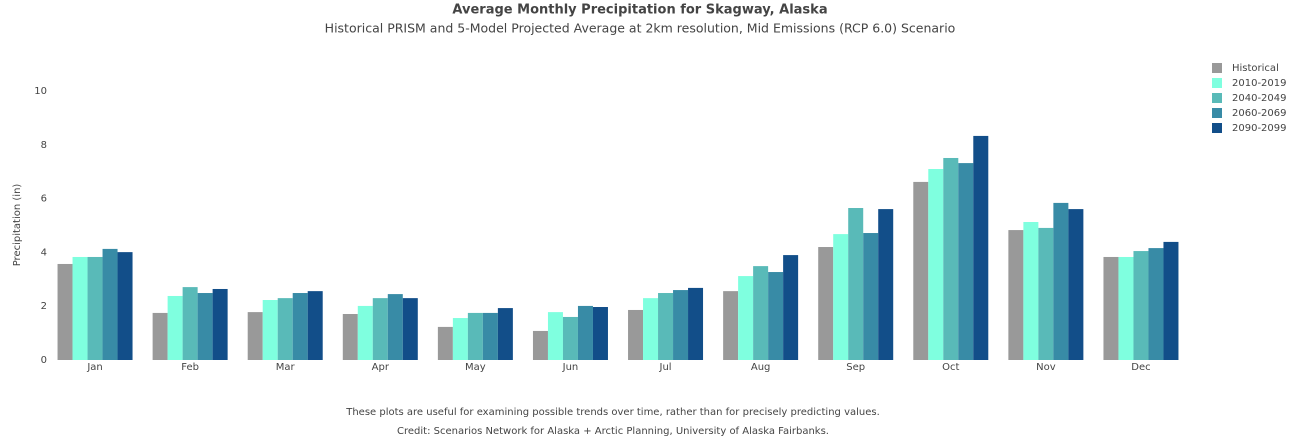 Image resolution: width=1300 pixels, height=440 pixels. What do you see at coordinates (40, 91) in the screenshot?
I see `y-tick-label: 10` at bounding box center [40, 91].